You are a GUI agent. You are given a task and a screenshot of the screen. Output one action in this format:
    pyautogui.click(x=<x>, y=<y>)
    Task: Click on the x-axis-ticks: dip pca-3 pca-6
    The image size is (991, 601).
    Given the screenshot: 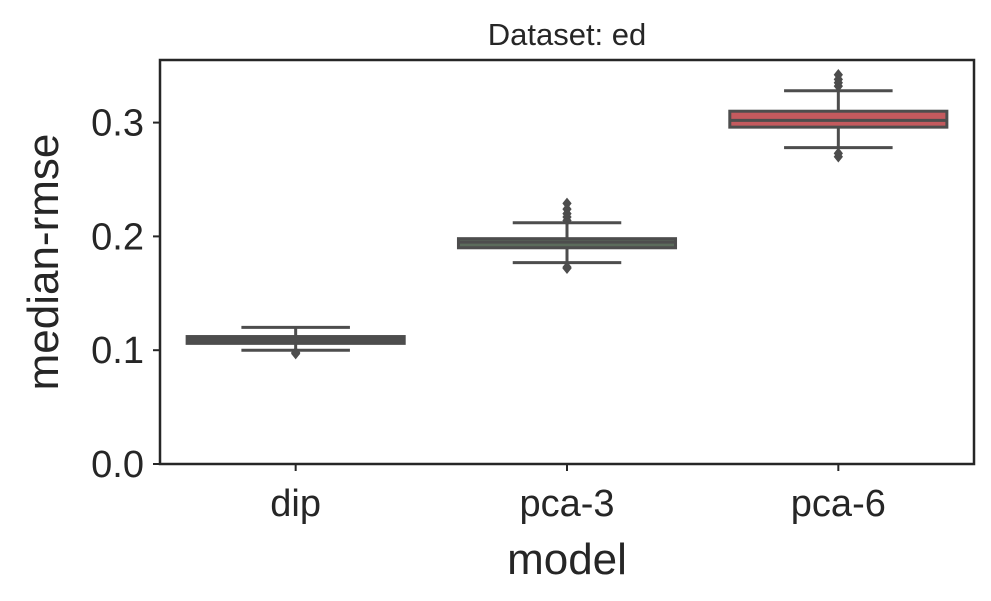 What is the action you would take?
    pyautogui.click(x=578, y=494)
    